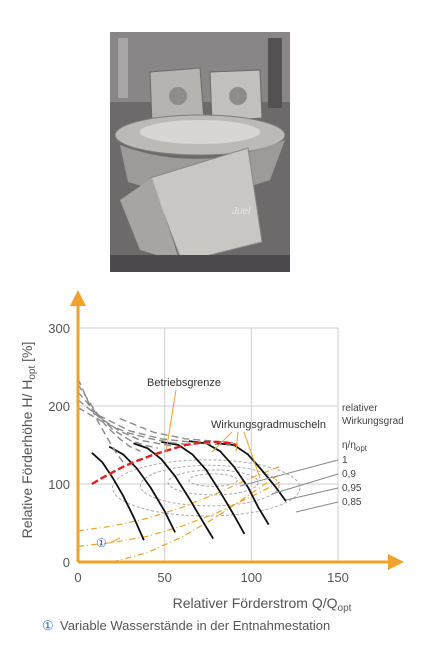  What do you see at coordinates (373, 421) in the screenshot?
I see `wirkungsgrad-label: Wirkungsgrad` at bounding box center [373, 421].